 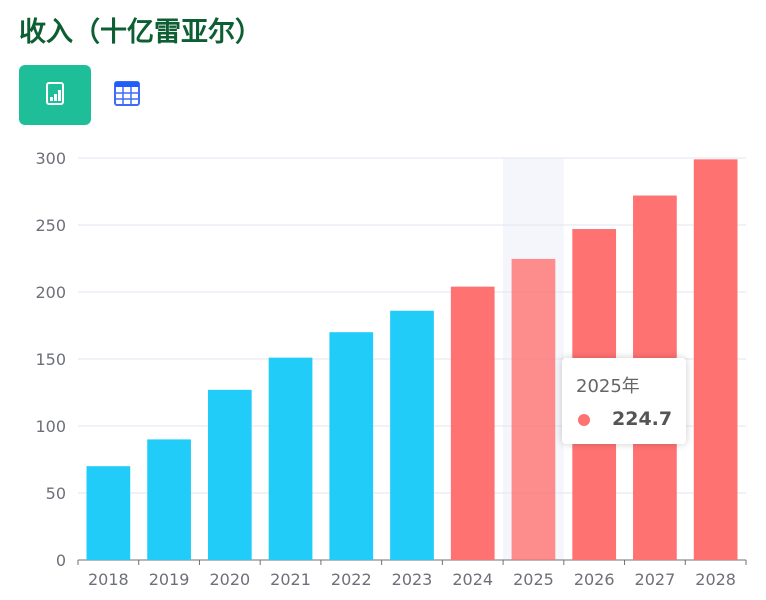 What do you see at coordinates (715, 579) in the screenshot?
I see `x-tick-label: 2028` at bounding box center [715, 579].